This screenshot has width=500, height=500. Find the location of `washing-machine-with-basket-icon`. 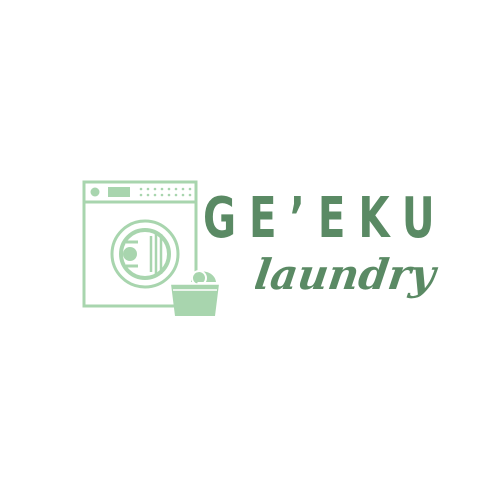

washing-machine-with-basket-icon is located at coordinates (150, 248).